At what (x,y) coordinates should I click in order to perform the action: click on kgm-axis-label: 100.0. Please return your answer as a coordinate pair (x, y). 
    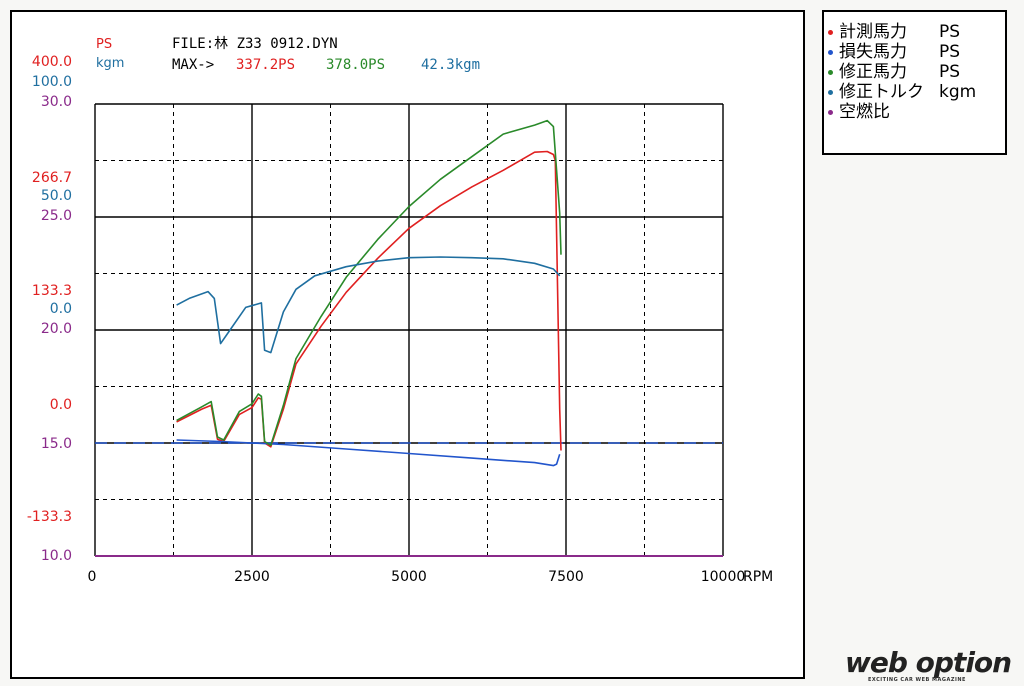
    Looking at the image, I should click on (52, 82).